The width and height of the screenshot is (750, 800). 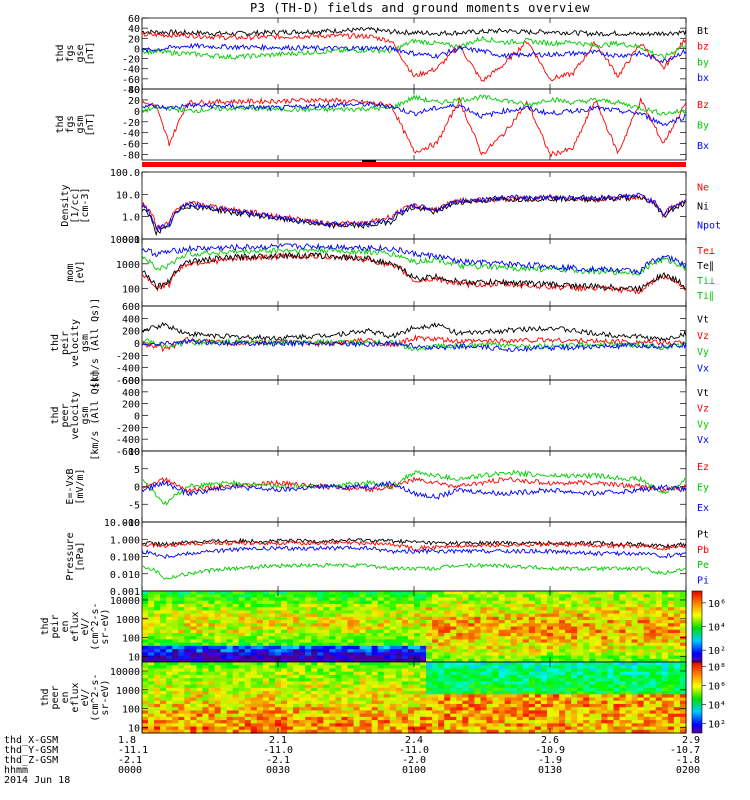 I want to click on y-tick-label: 10.000, so click(x=122, y=523).